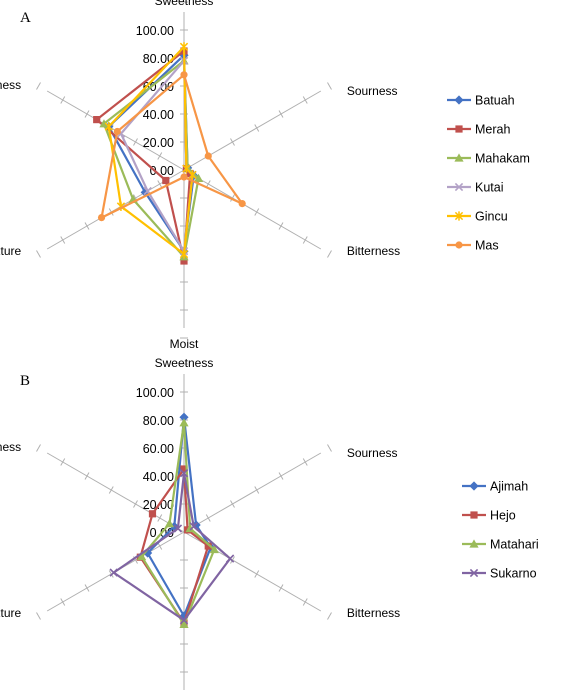  I want to click on tick-label: 40.00, so click(158, 477).